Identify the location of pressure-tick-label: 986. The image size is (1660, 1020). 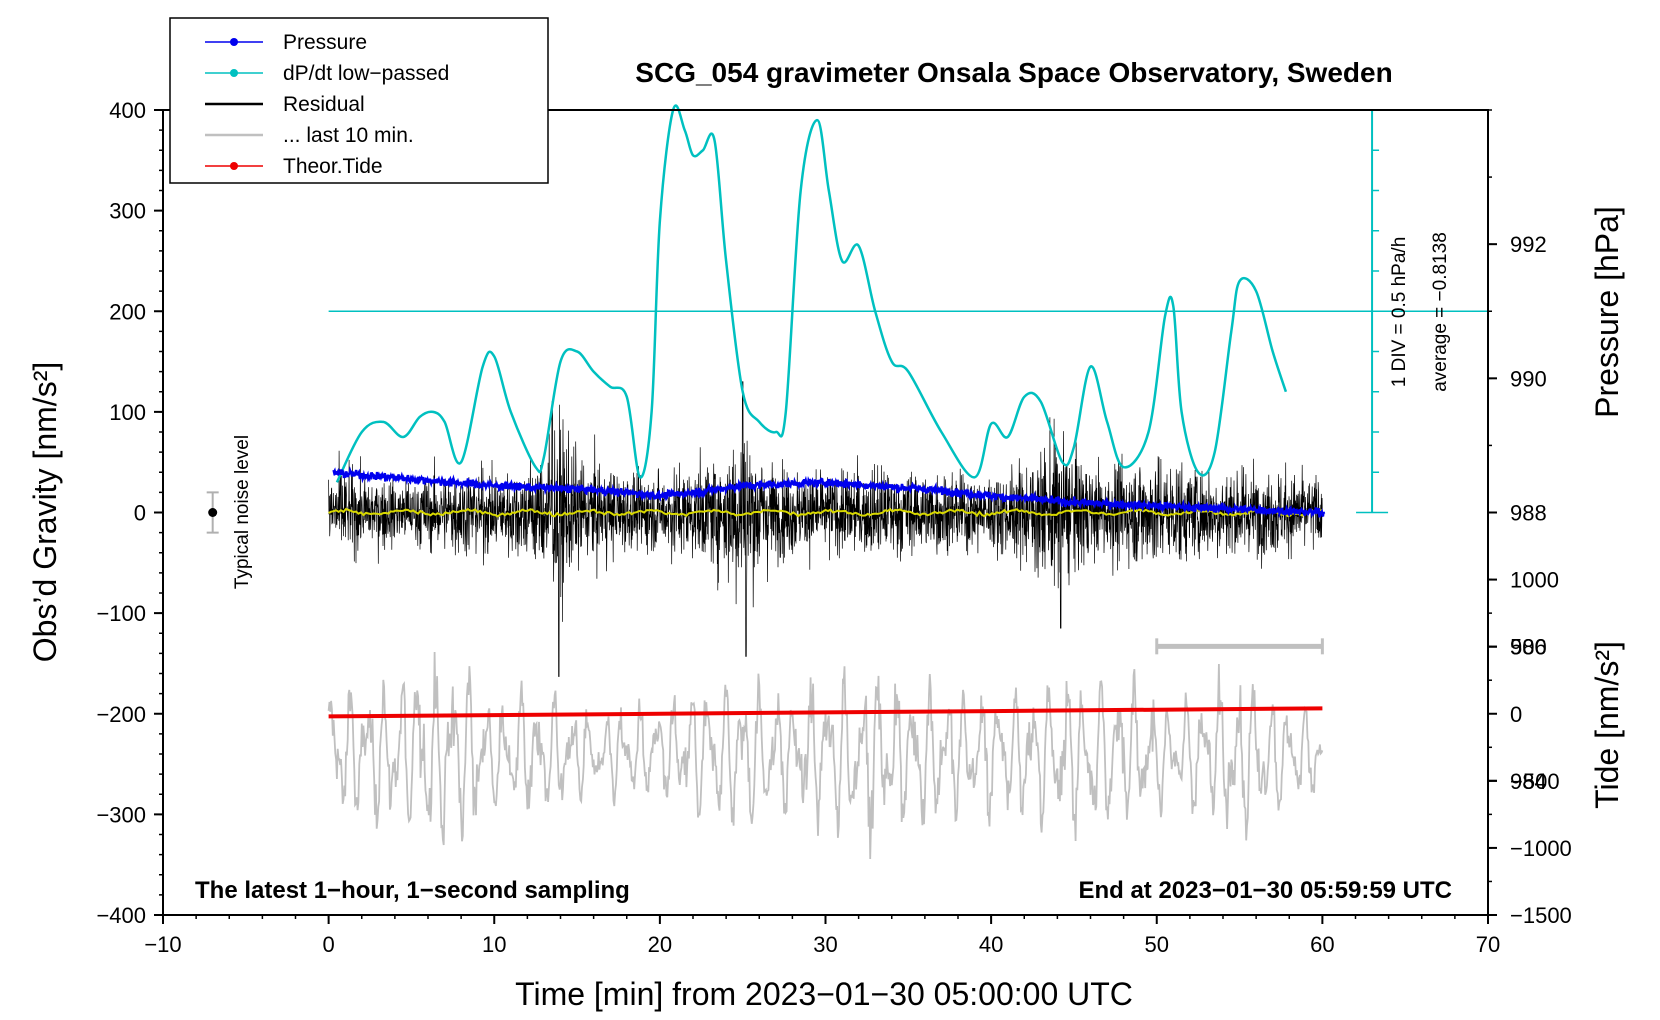
(1528, 647).